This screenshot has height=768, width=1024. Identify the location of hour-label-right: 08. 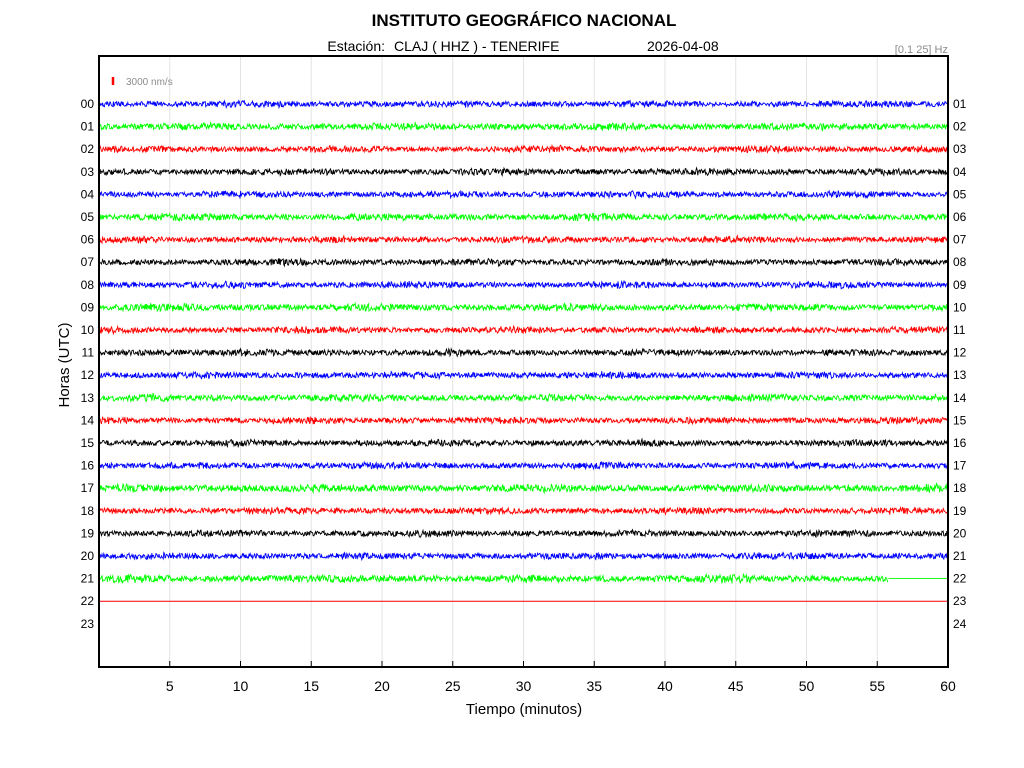
(960, 262).